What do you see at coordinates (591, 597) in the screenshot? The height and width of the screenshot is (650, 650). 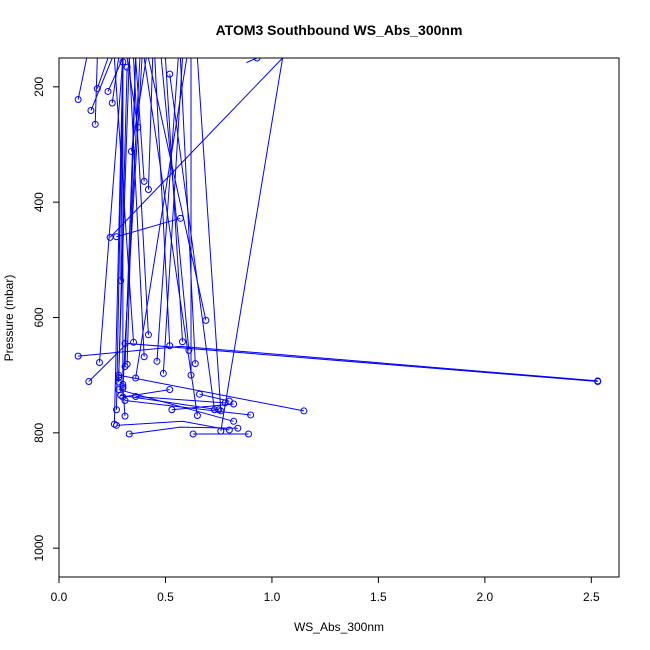 I see `x-tick-label: 2.5` at bounding box center [591, 597].